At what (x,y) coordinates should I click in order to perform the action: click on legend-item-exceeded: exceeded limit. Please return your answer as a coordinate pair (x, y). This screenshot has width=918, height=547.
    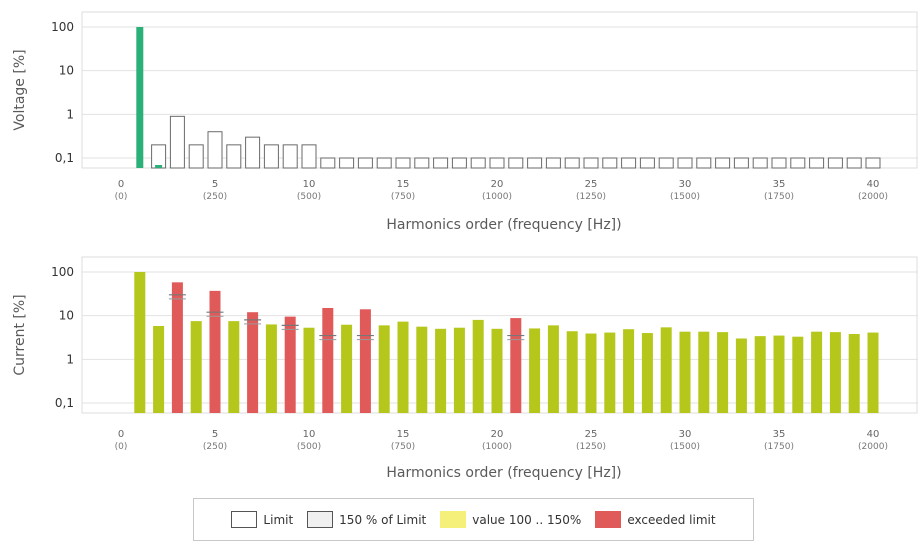
    Looking at the image, I should click on (655, 519).